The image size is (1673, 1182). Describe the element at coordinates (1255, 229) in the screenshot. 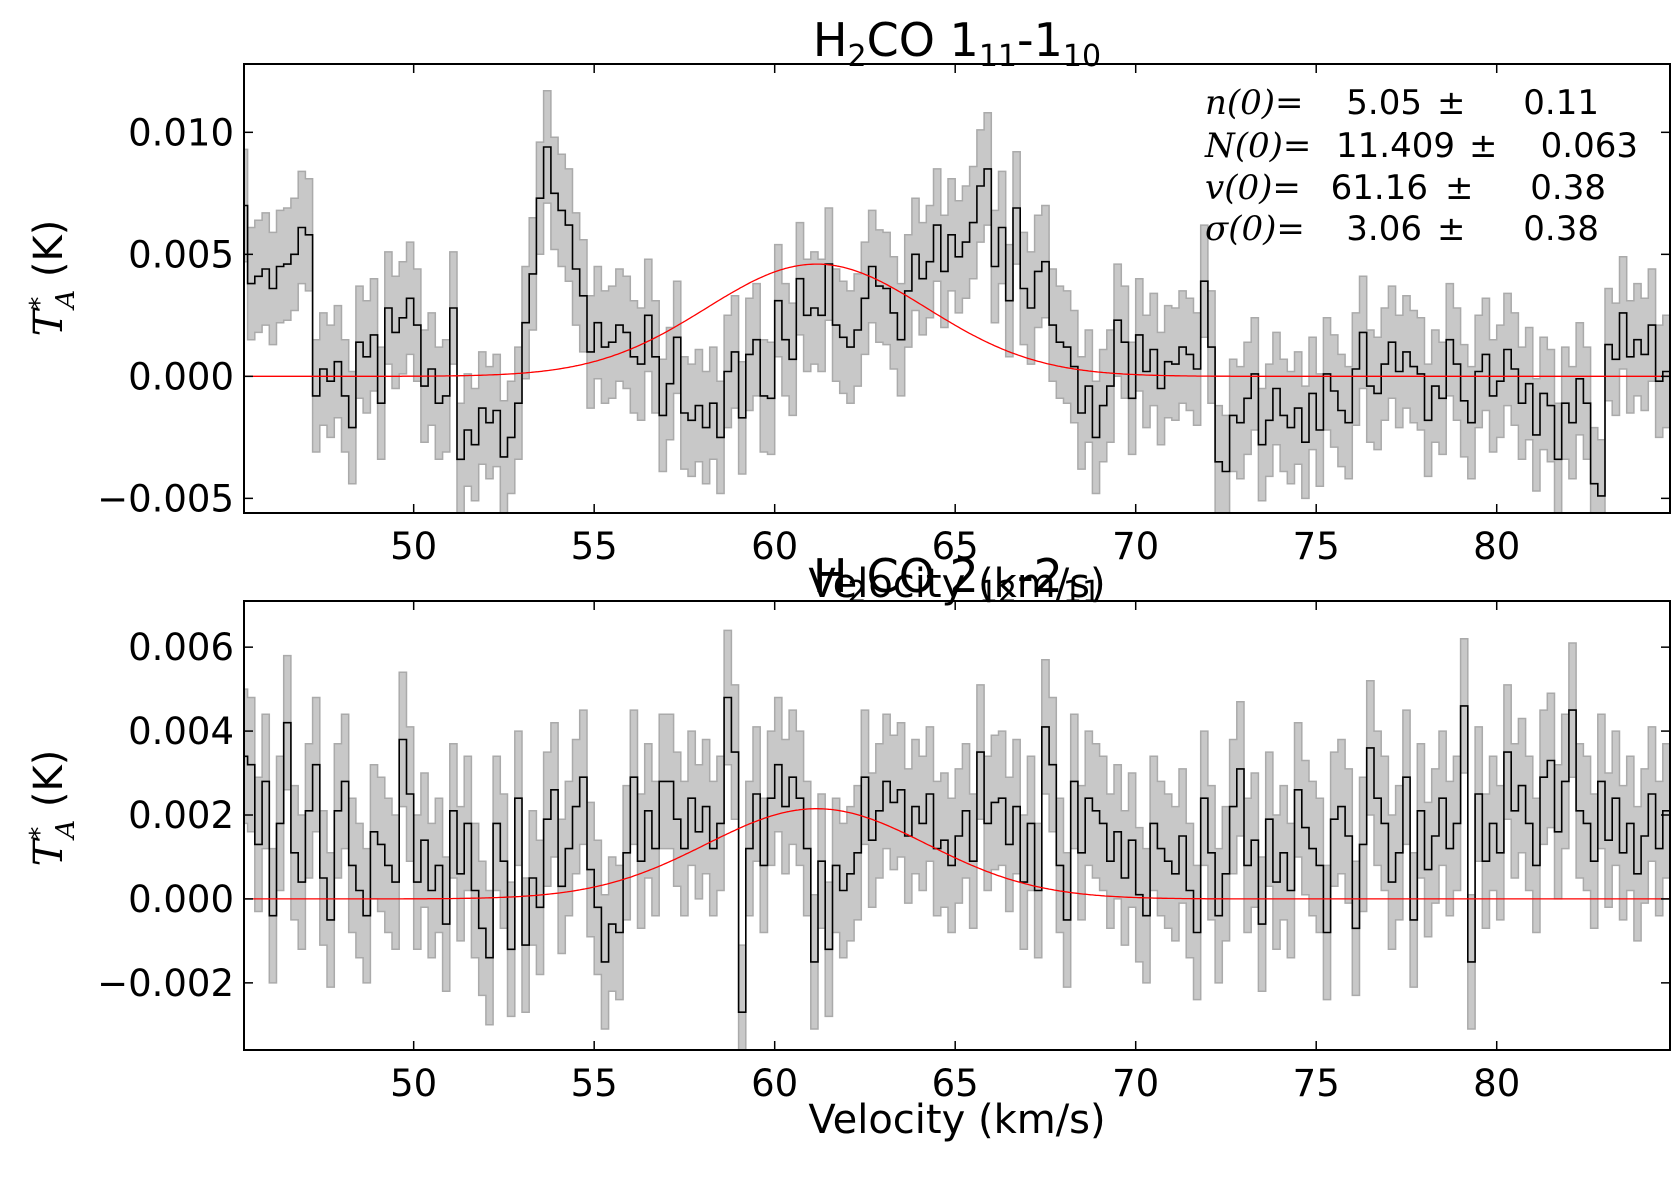

I see `svg-text: σ(0)=` at that location.